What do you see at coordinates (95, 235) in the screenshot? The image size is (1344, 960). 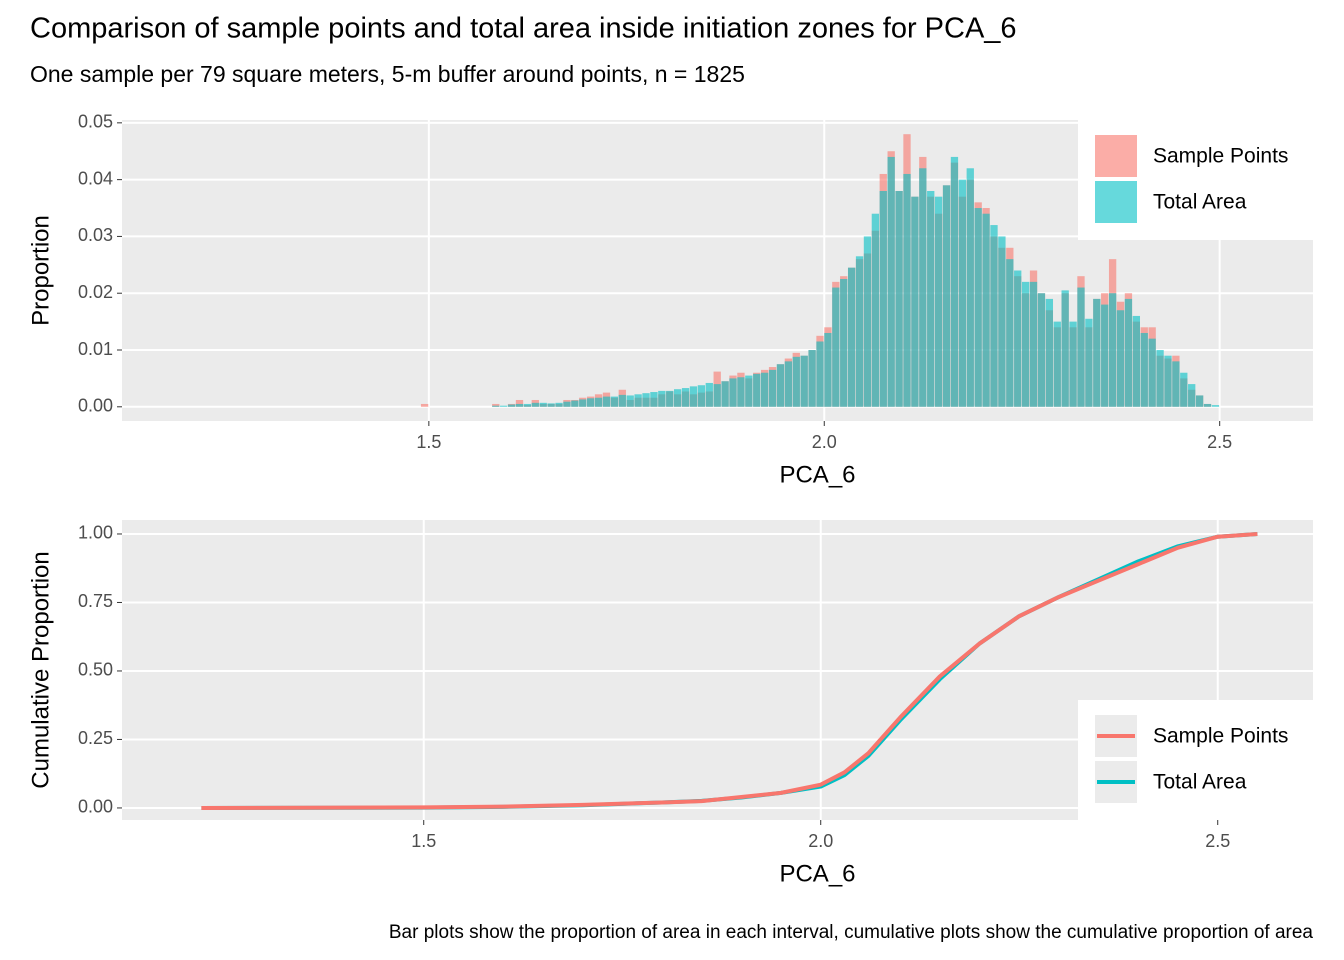 I see `y-tick-label: 0.03` at bounding box center [95, 235].